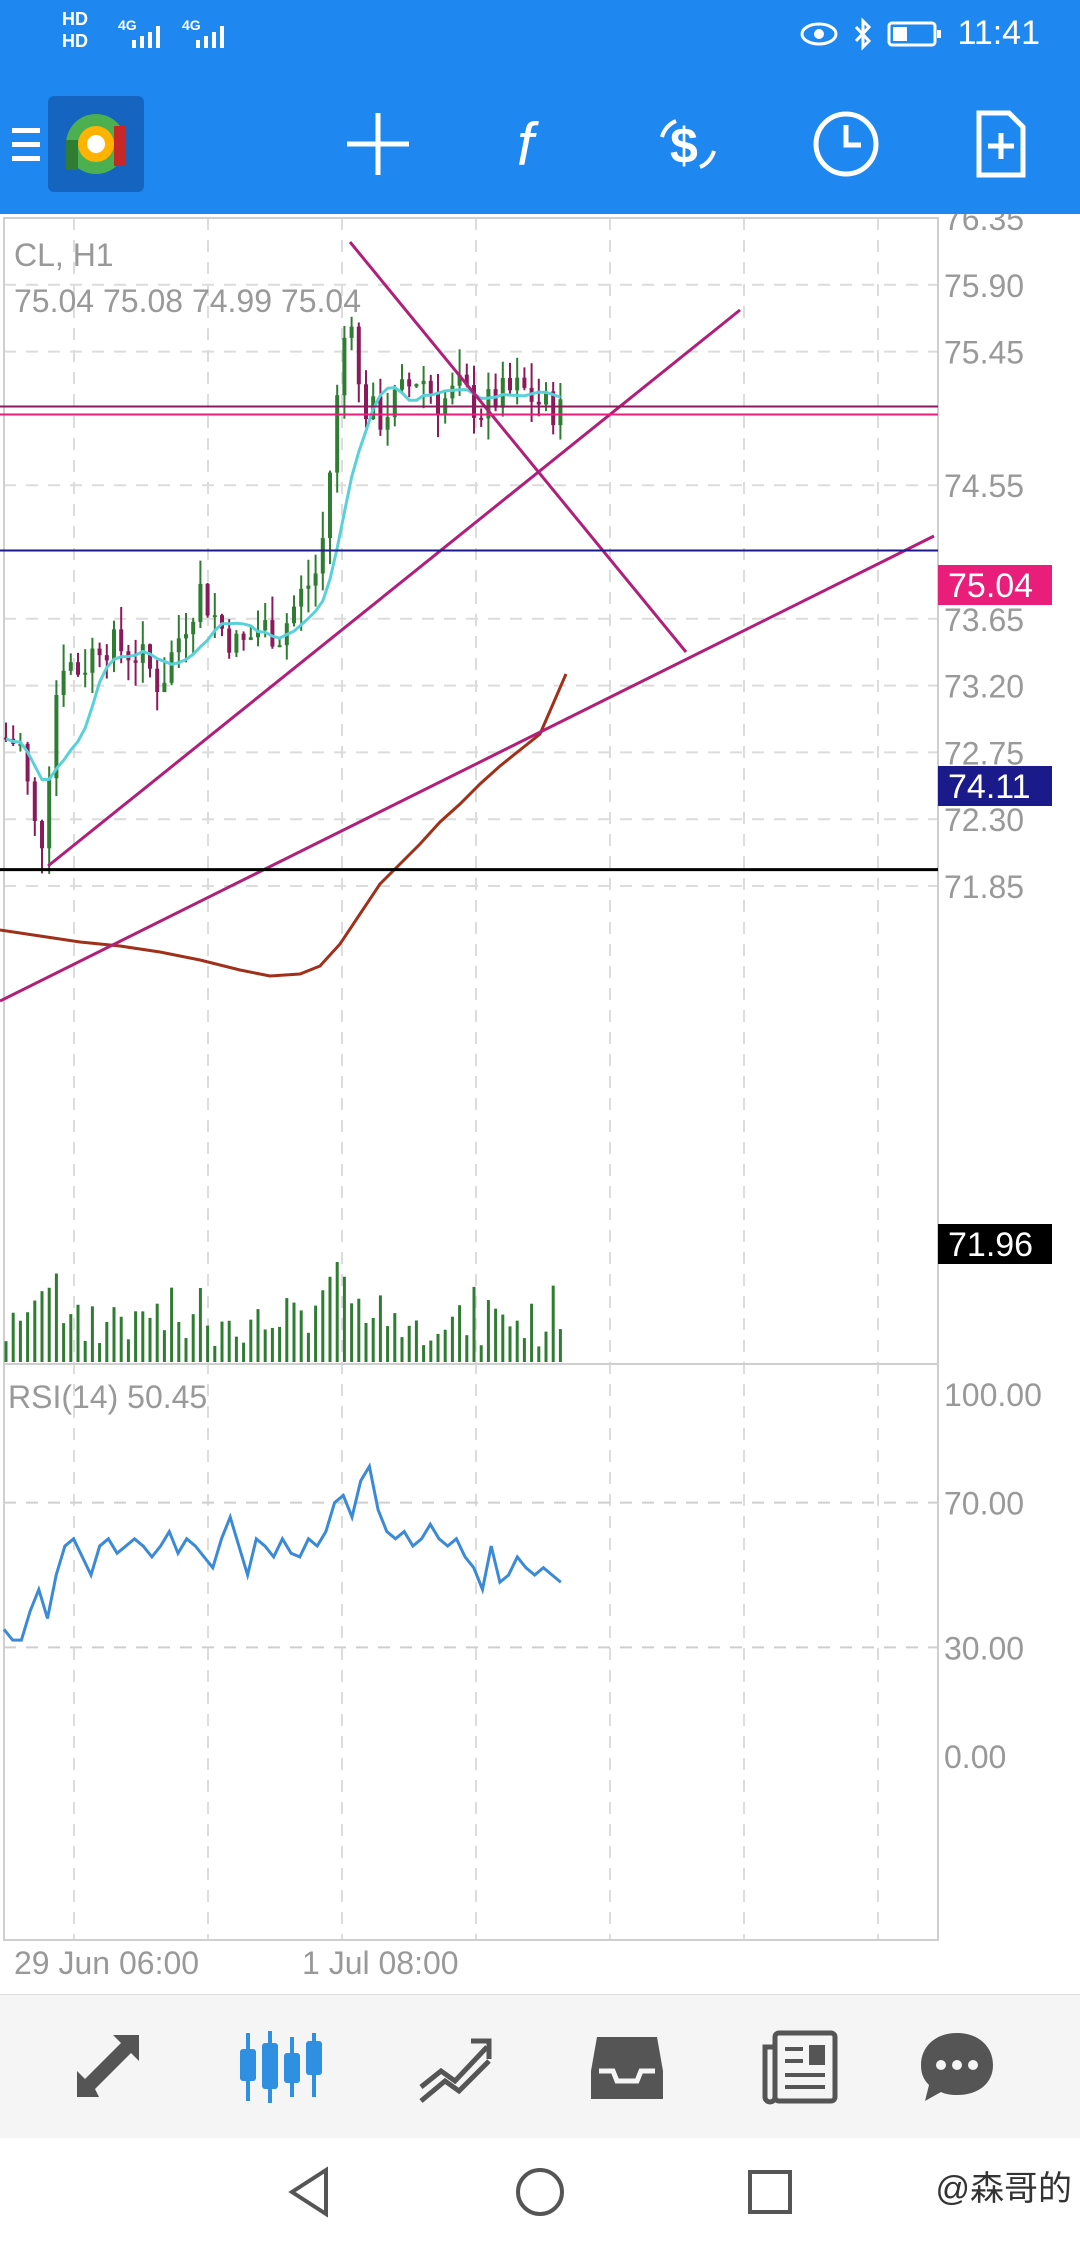  Describe the element at coordinates (540, 37) in the screenshot. I see `status-bar: HD HD 4G 4G 11:41` at that location.